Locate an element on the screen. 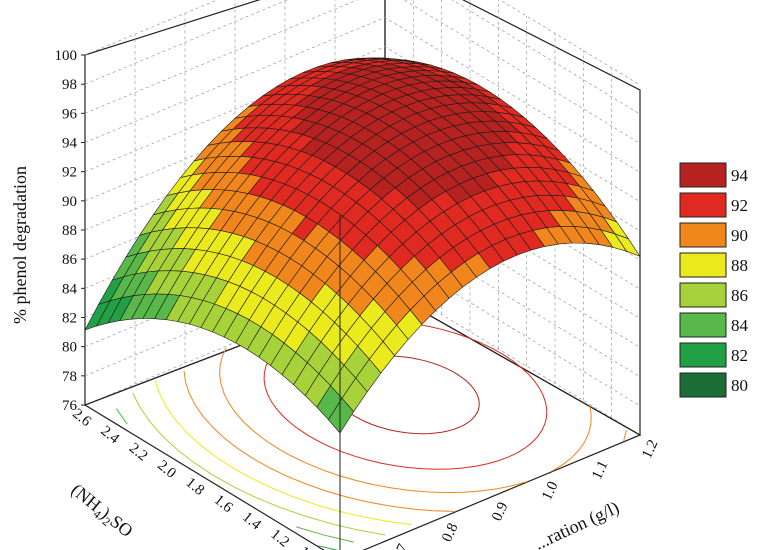 The width and height of the screenshot is (768, 550). legend-label: 90 is located at coordinates (739, 235).